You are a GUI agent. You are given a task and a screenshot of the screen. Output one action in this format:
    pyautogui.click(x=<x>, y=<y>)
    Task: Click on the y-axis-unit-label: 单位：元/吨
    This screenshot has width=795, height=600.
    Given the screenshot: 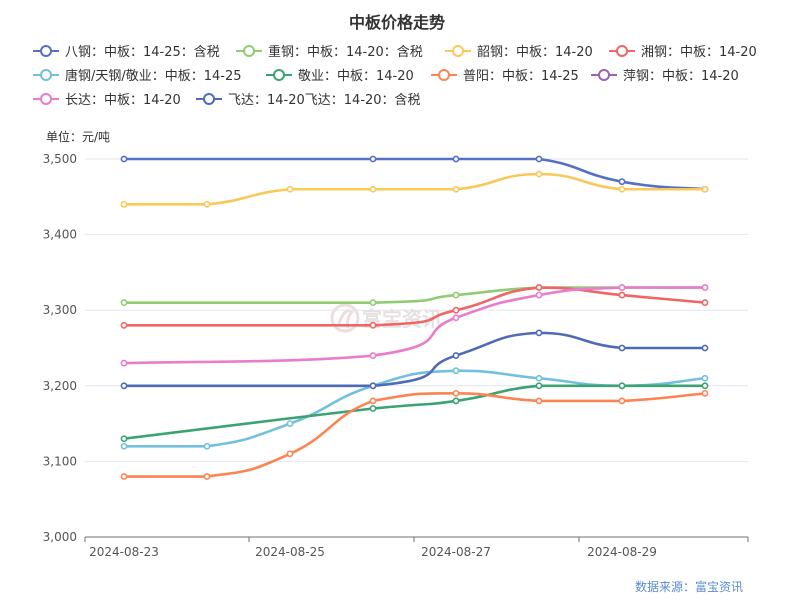 What is the action you would take?
    pyautogui.click(x=78, y=136)
    